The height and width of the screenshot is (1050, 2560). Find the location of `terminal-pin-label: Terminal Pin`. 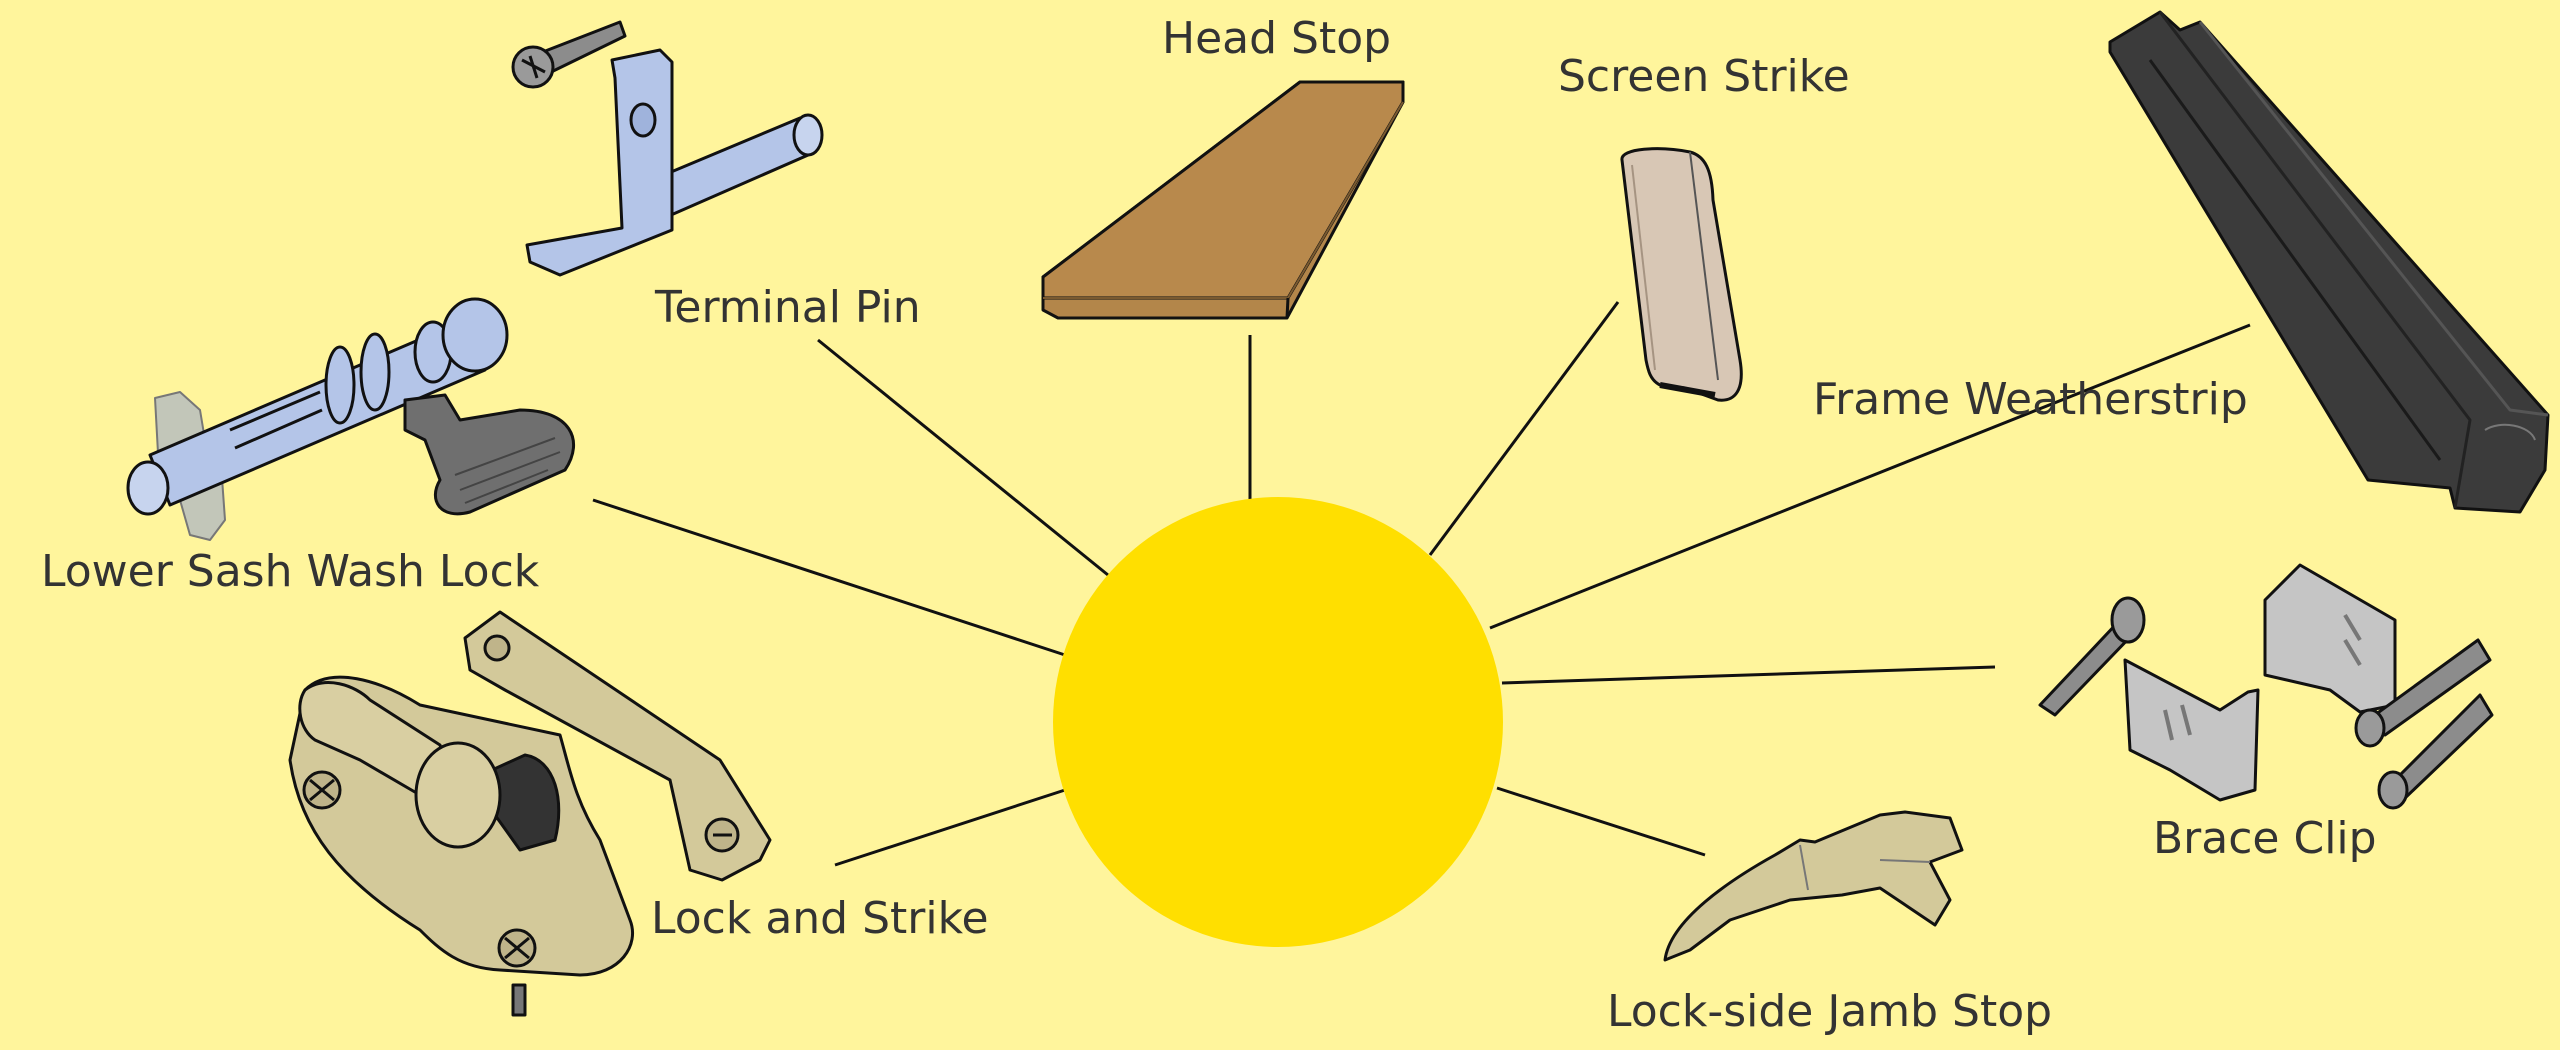

terminal-pin-label: Terminal Pin is located at coordinates (788, 307).